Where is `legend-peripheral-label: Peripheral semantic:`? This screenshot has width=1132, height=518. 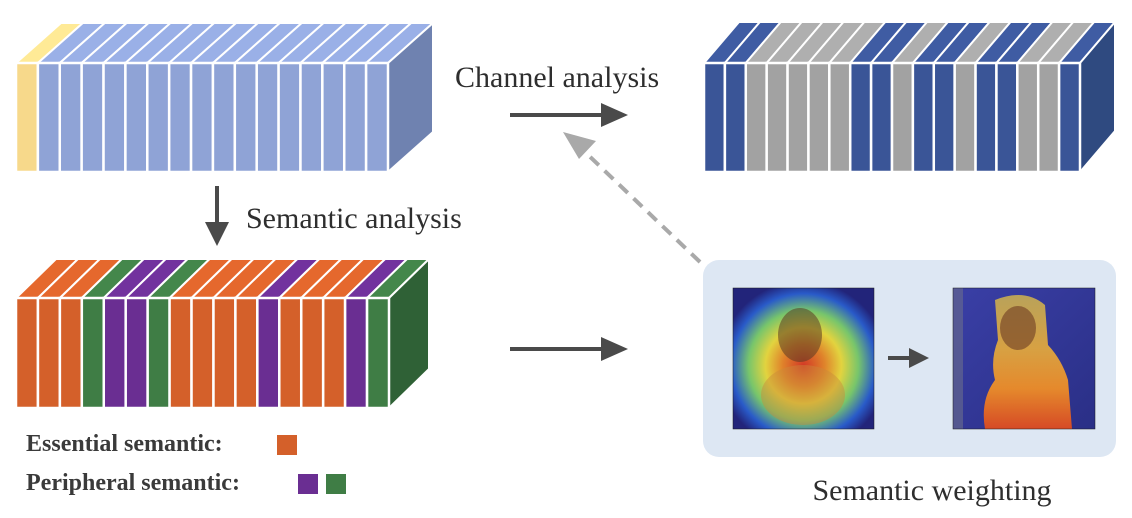
legend-peripheral-label: Peripheral semantic: is located at coordinates (133, 483).